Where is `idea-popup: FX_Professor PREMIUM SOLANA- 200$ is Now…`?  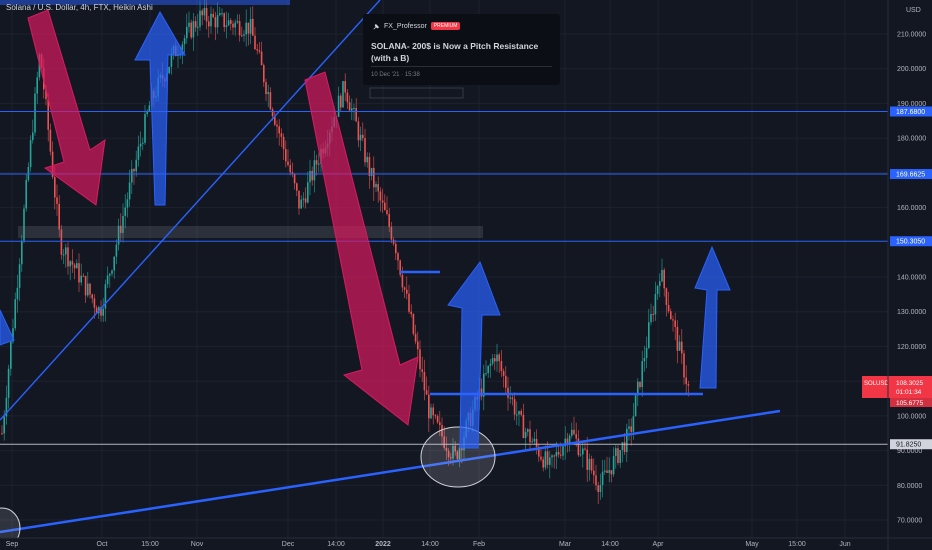
idea-popup: FX_Professor PREMIUM SOLANA- 200$ is Now… is located at coordinates (461, 49).